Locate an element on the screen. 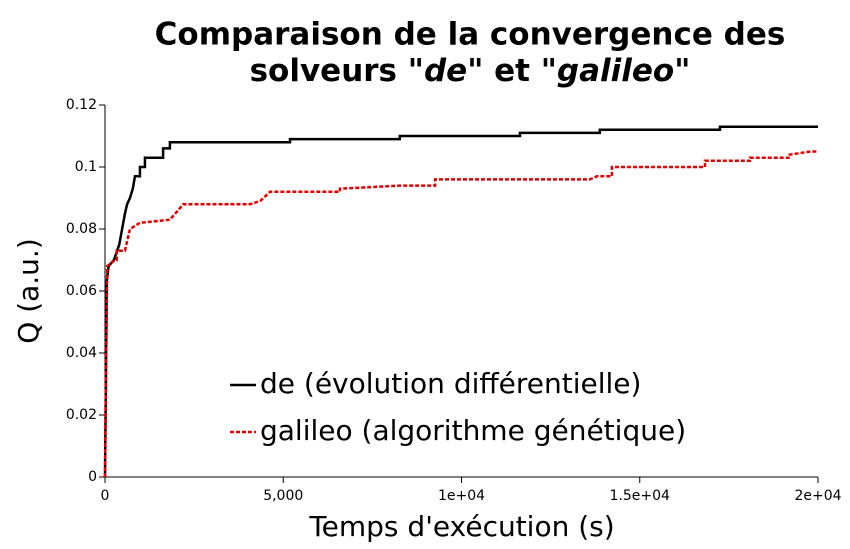 This screenshot has width=850, height=549. x-tick-label: 5,000 is located at coordinates (283, 496).